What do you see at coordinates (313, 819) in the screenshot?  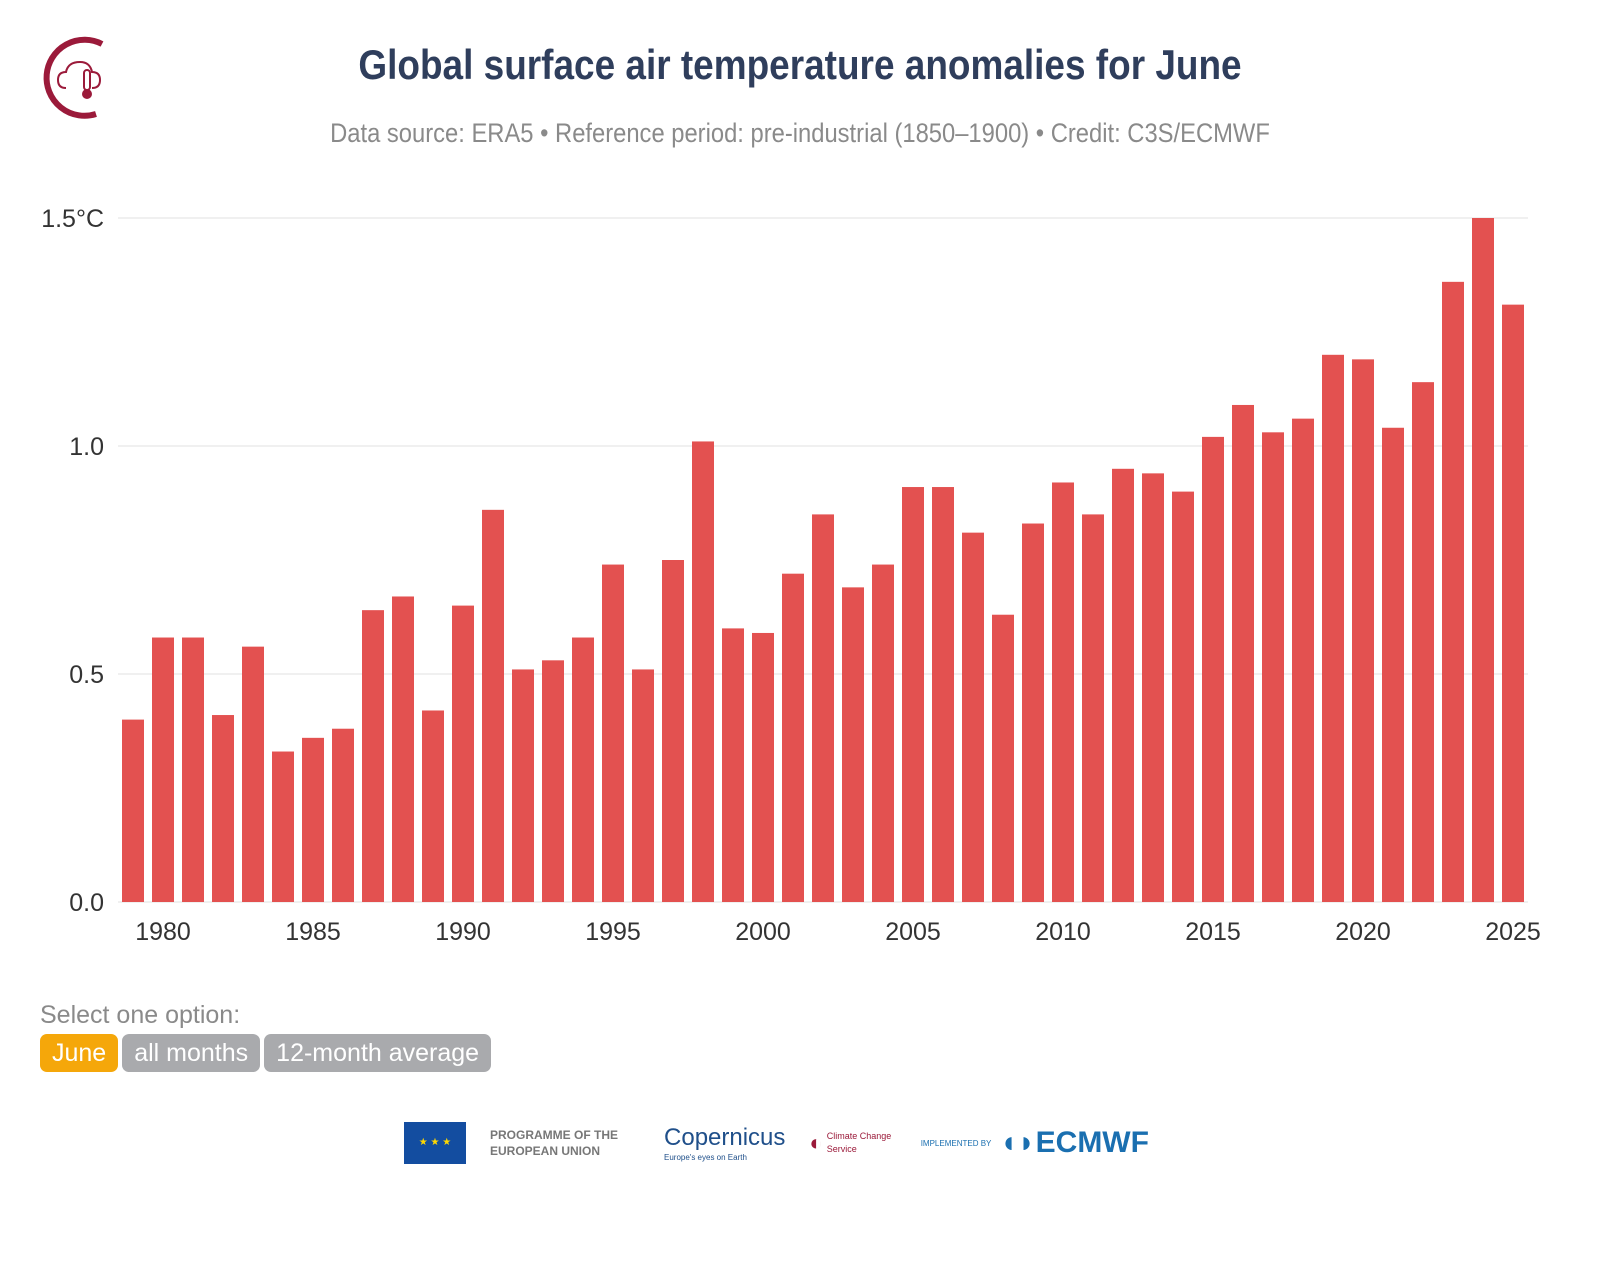 I see `bar-1985` at bounding box center [313, 819].